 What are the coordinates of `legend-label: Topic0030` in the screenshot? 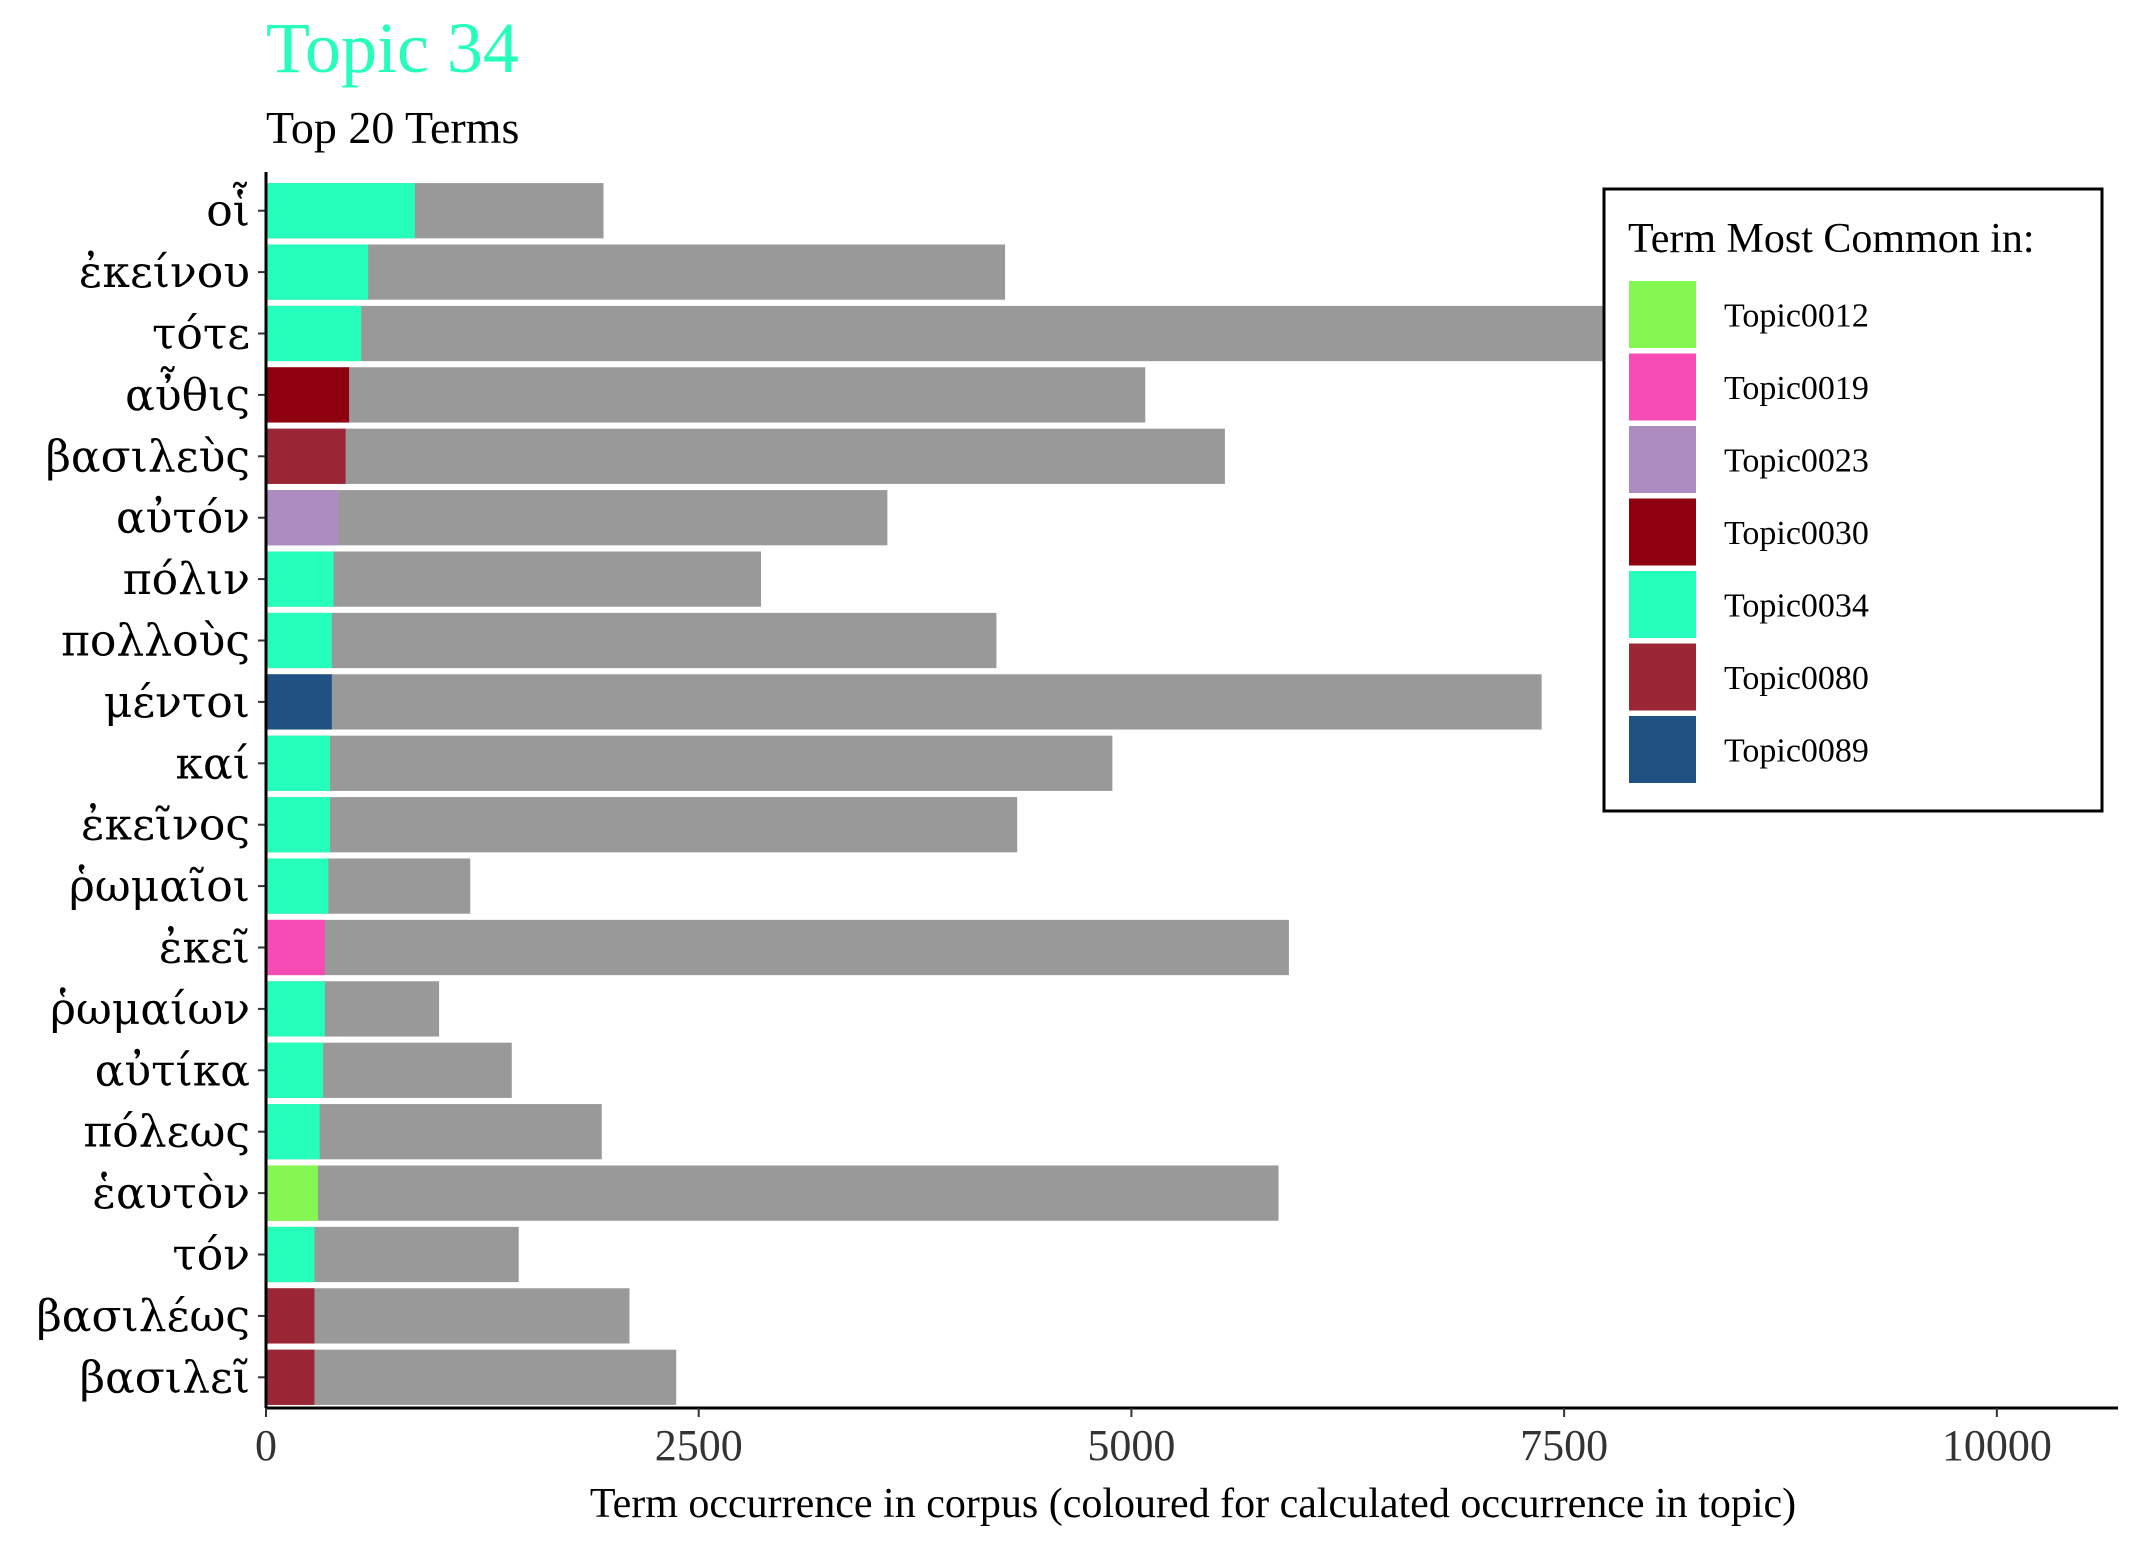 It's located at (1796, 533).